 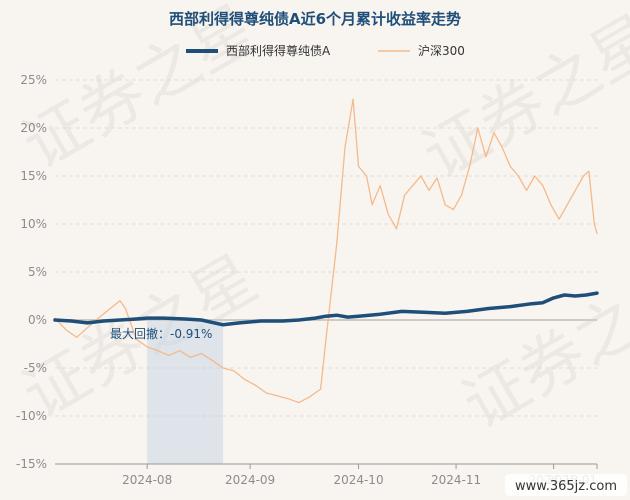 I want to click on y-axis-labels: 25% 20% 15% 10% 5% 0% -5% -10% -15%, so click(x=31, y=272).